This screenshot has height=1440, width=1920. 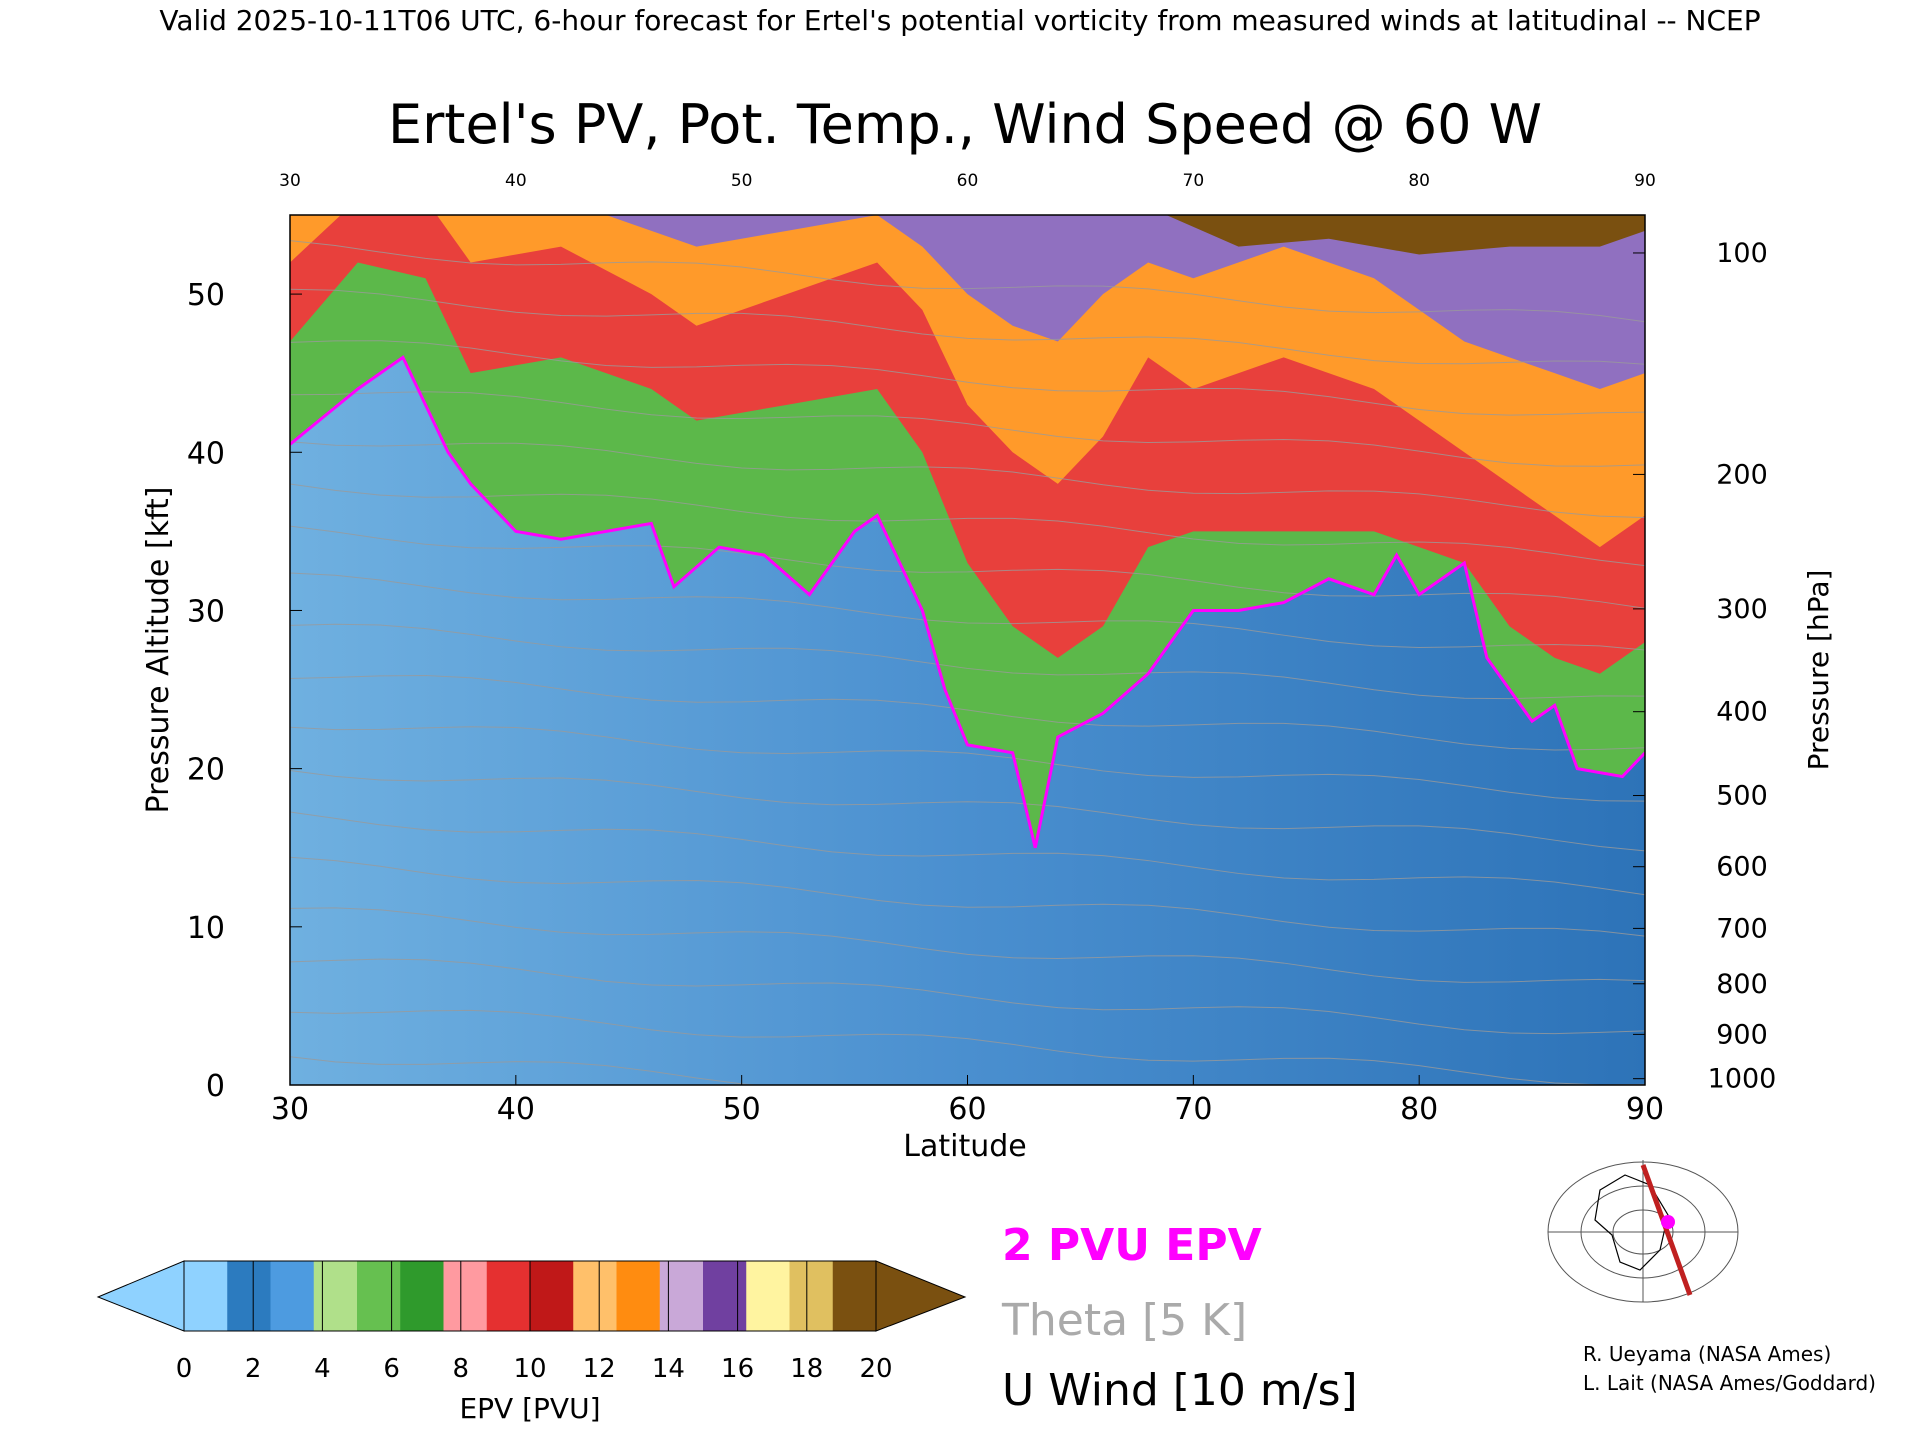 I want to click on locator-map, so click(x=1642, y=1229).